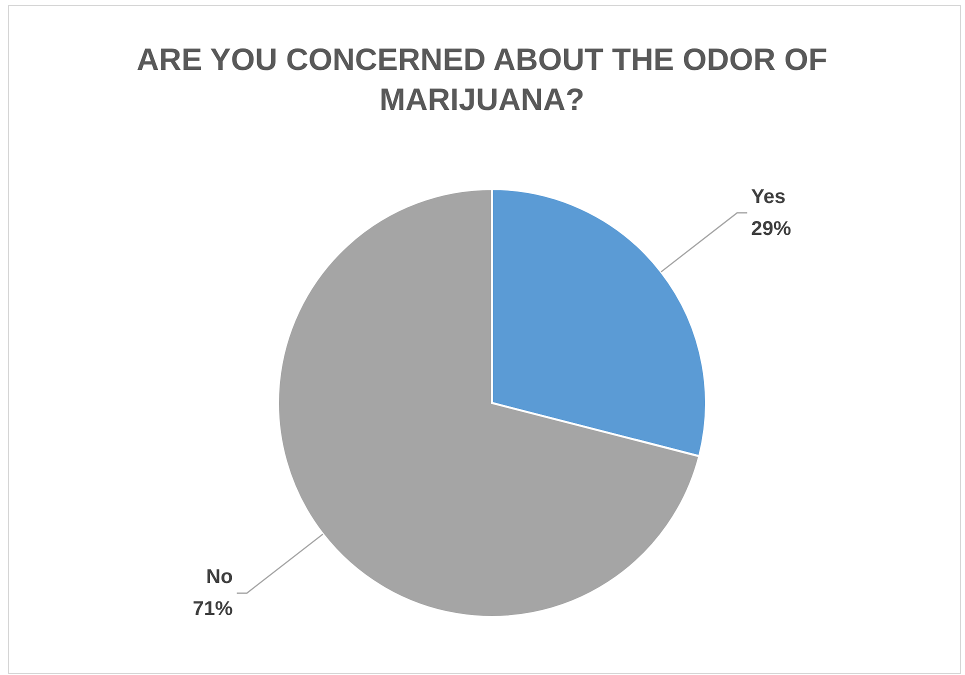 Image resolution: width=965 pixels, height=675 pixels. Describe the element at coordinates (768, 197) in the screenshot. I see `slice-label: Yes` at that location.